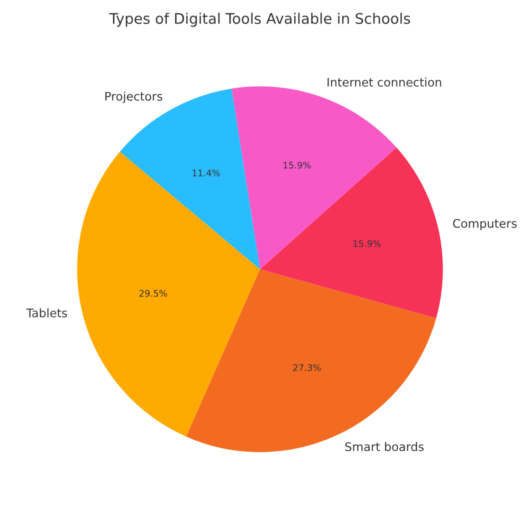  What do you see at coordinates (385, 82) in the screenshot?
I see `slice-label: Internet connection` at bounding box center [385, 82].